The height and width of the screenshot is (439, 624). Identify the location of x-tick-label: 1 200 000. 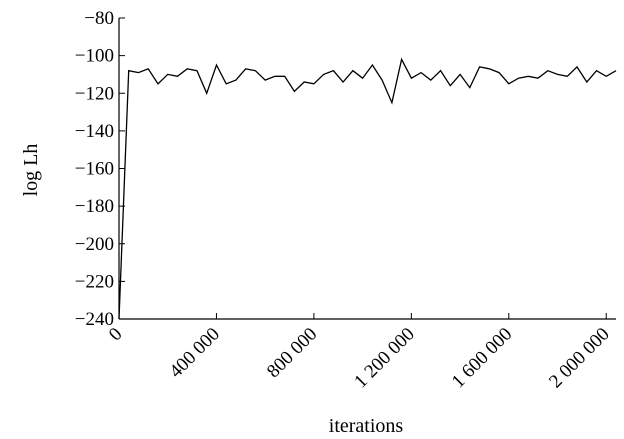
(384, 358).